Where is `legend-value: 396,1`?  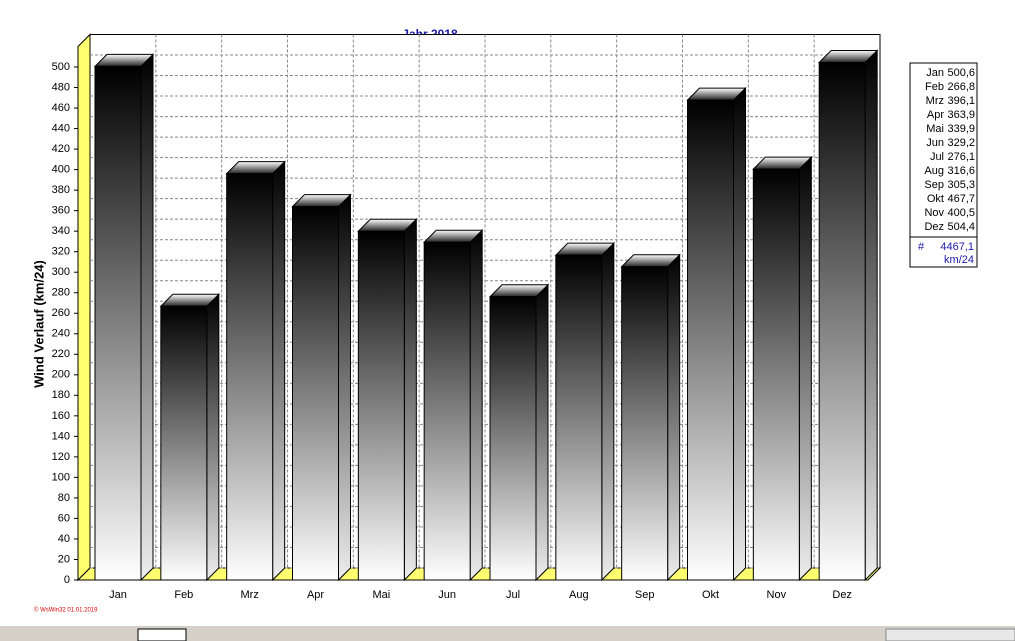
legend-value: 396,1 is located at coordinates (961, 101).